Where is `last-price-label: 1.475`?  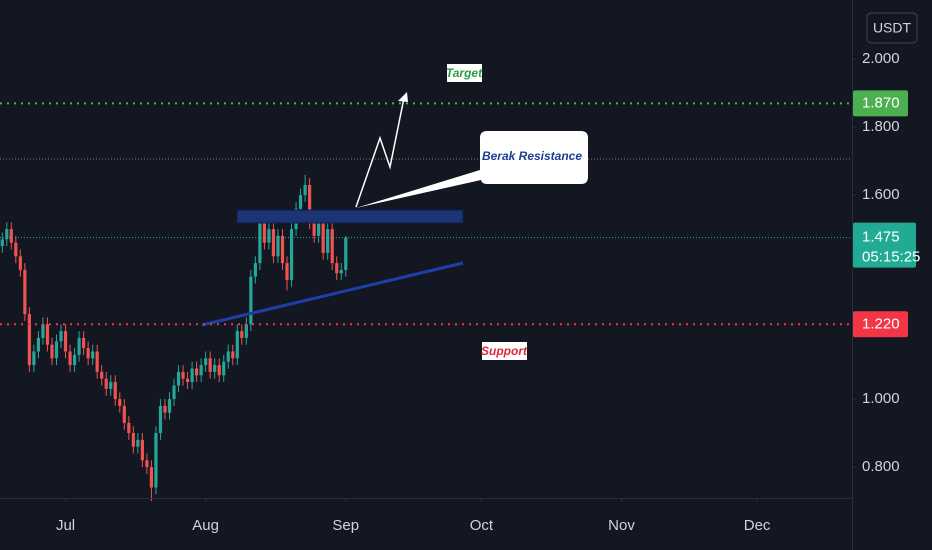 last-price-label: 1.475 is located at coordinates (881, 237).